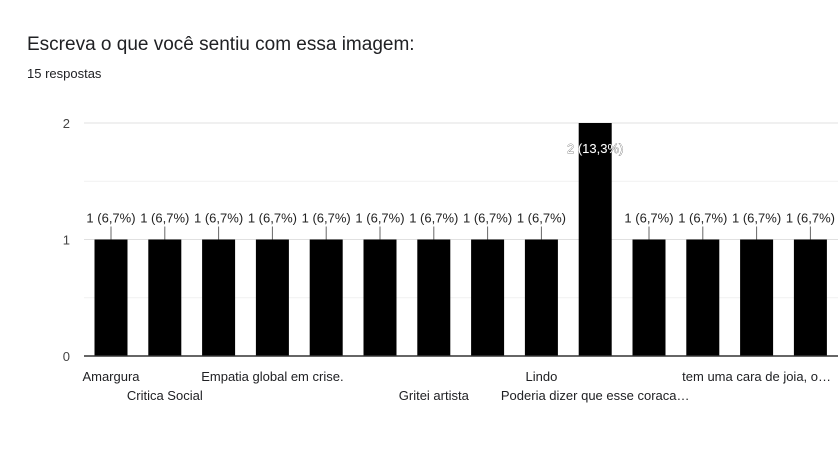  I want to click on x-tick-label: Gritei artista, so click(434, 395).